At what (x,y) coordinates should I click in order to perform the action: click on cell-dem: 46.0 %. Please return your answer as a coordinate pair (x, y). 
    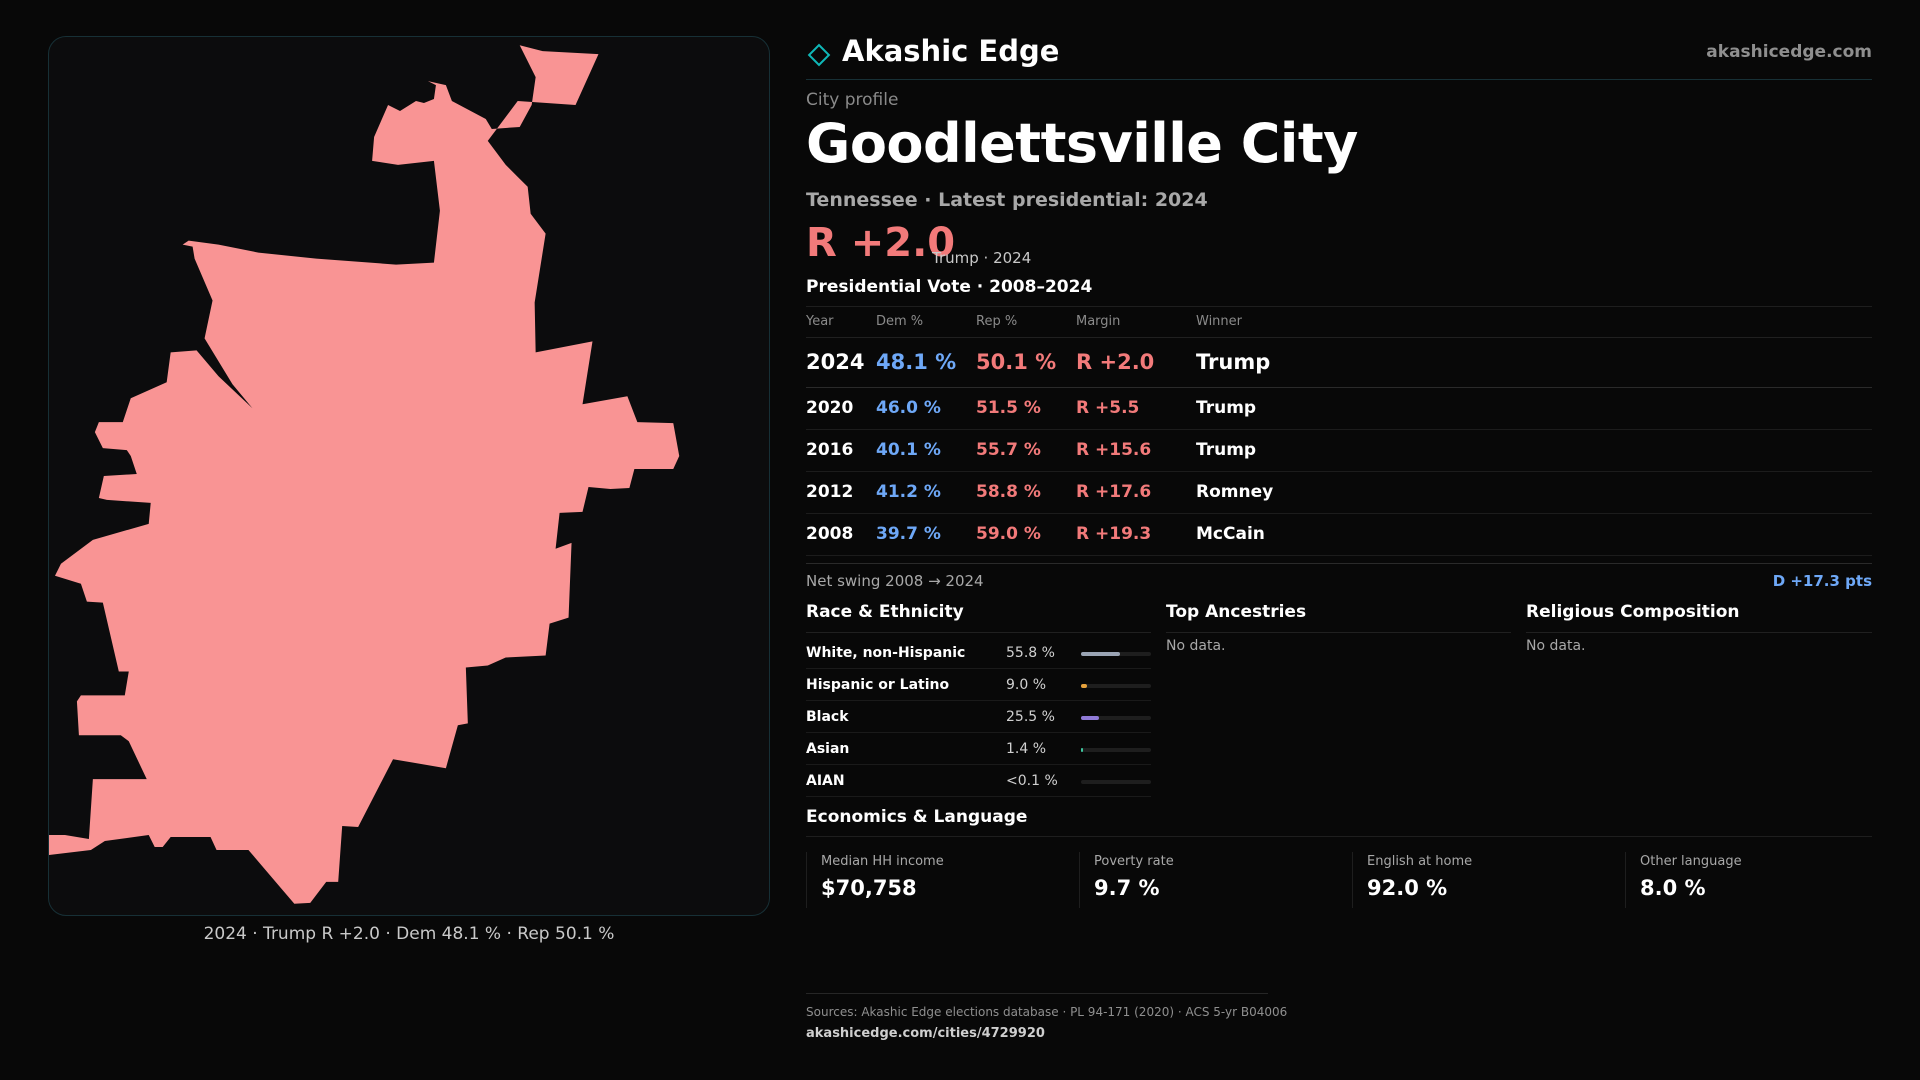
    Looking at the image, I should click on (908, 408).